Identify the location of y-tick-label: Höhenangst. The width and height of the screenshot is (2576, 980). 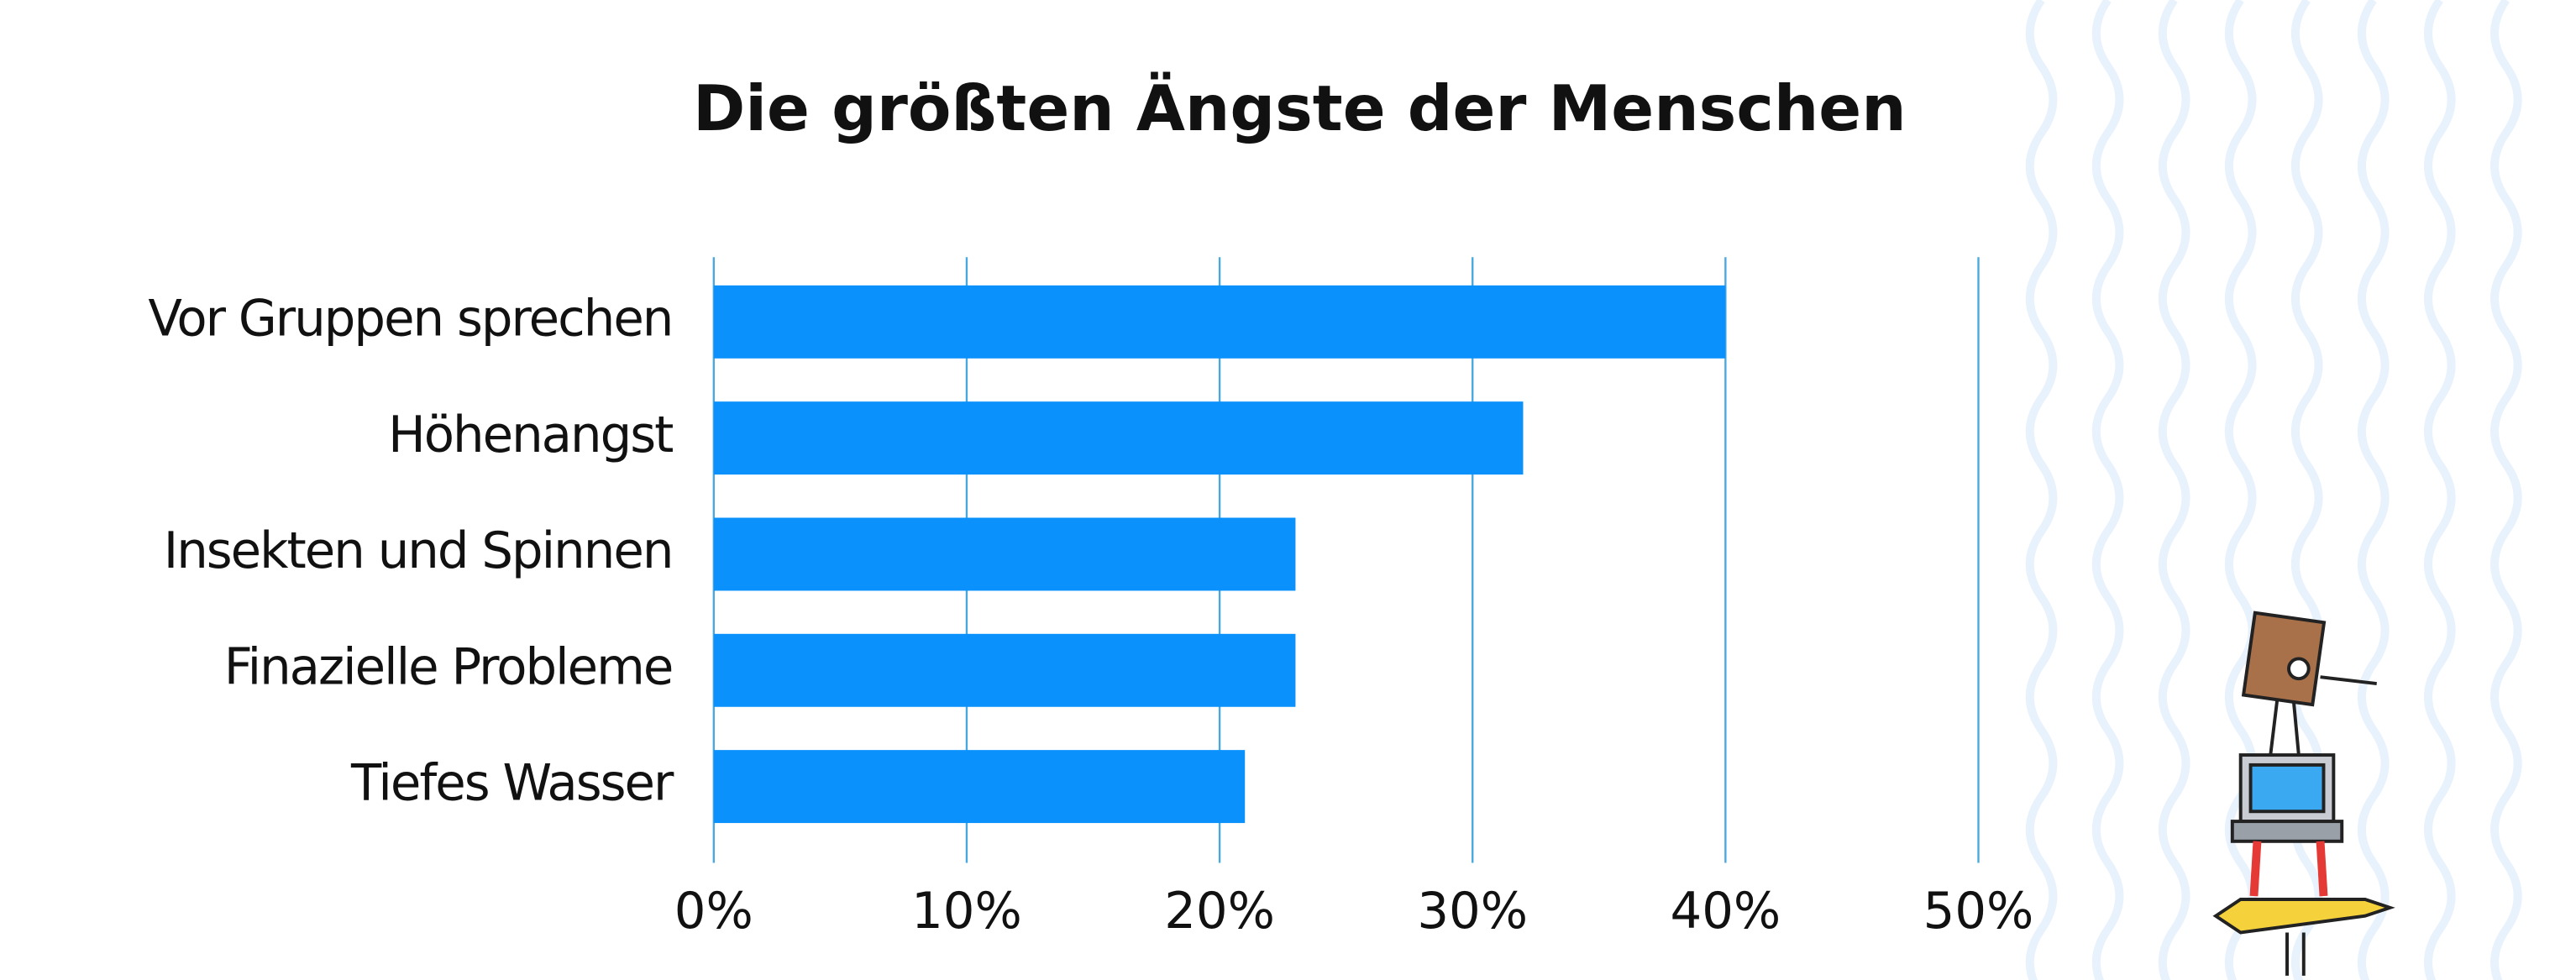
(530, 435).